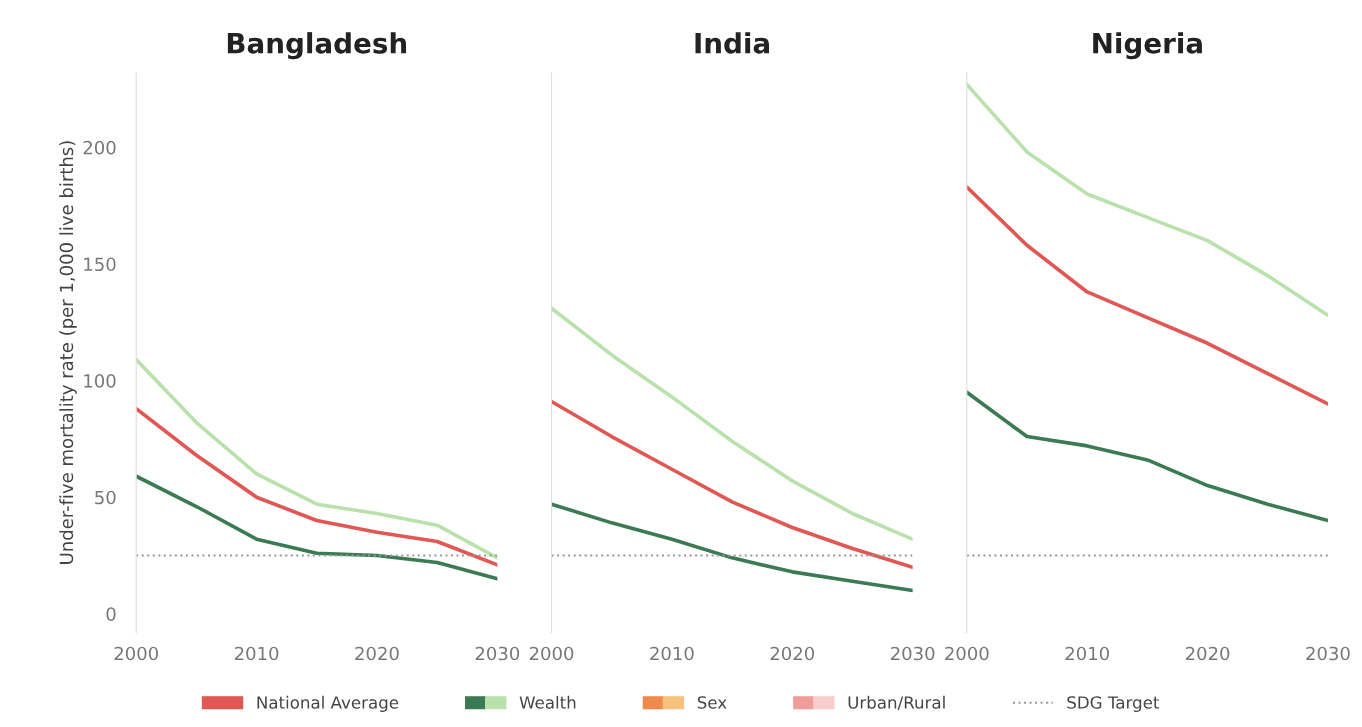  Describe the element at coordinates (547, 702) in the screenshot. I see `legend-label: Wealth` at that location.